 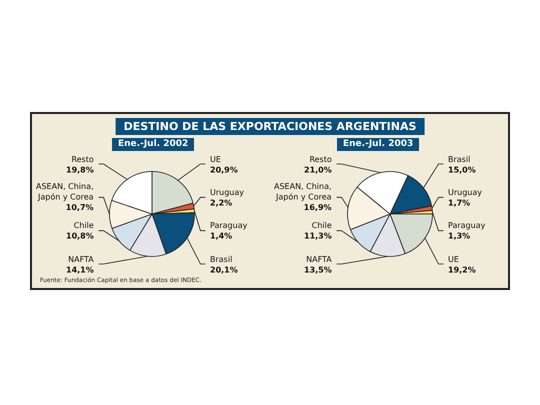 What do you see at coordinates (224, 269) in the screenshot?
I see `data-label: 20,1%` at bounding box center [224, 269].